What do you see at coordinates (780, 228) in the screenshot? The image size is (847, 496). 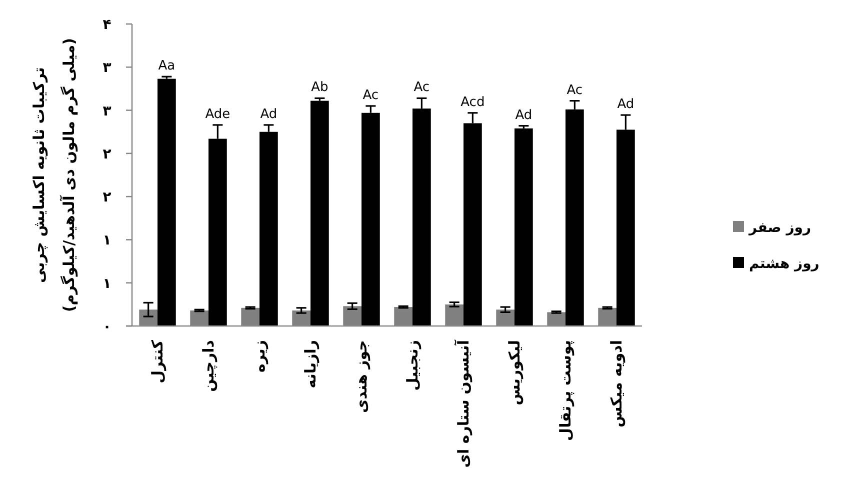 I see `legend-label: روز صفر` at bounding box center [780, 228].